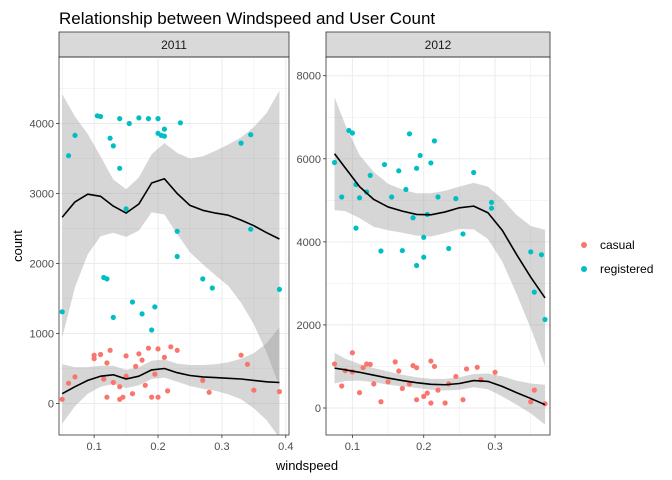  What do you see at coordinates (584, 245) in the screenshot?
I see `legend-key-casual` at bounding box center [584, 245].